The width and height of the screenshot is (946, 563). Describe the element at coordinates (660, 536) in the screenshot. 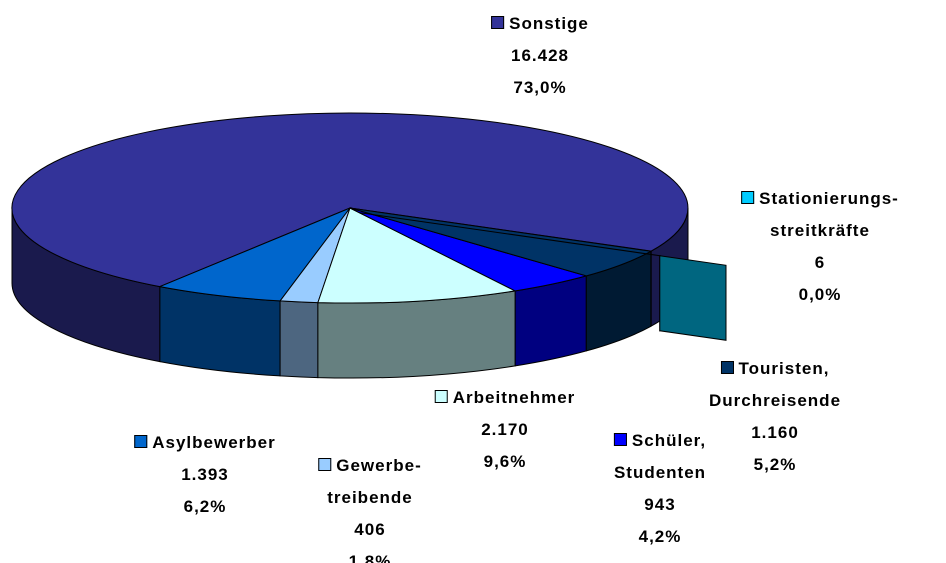

I see `label-text: 4,2%` at that location.